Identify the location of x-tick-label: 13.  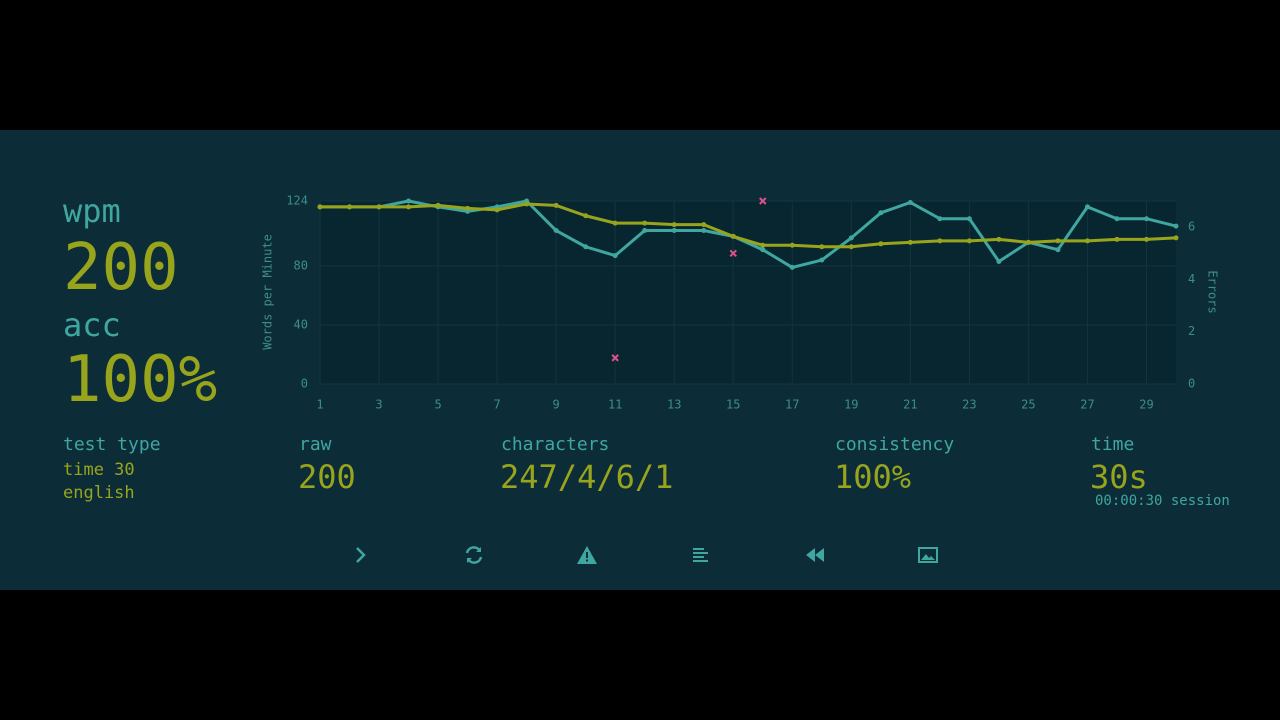
(674, 405).